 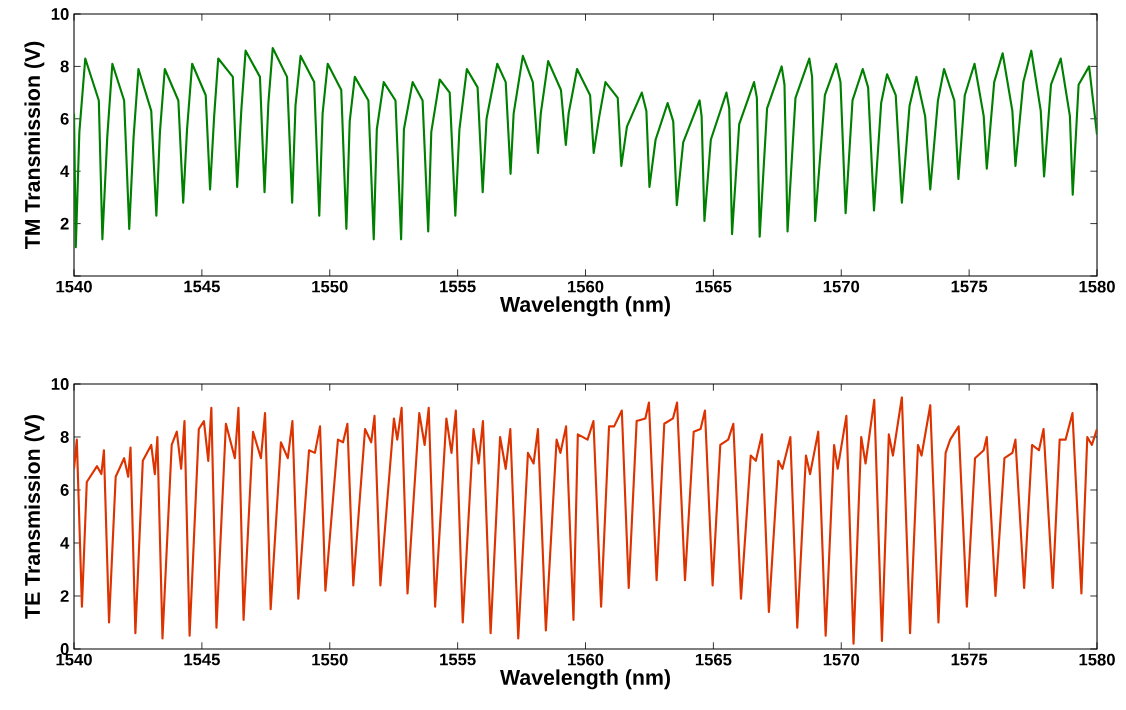 I want to click on y-tick-label: 0, so click(x=64, y=649).